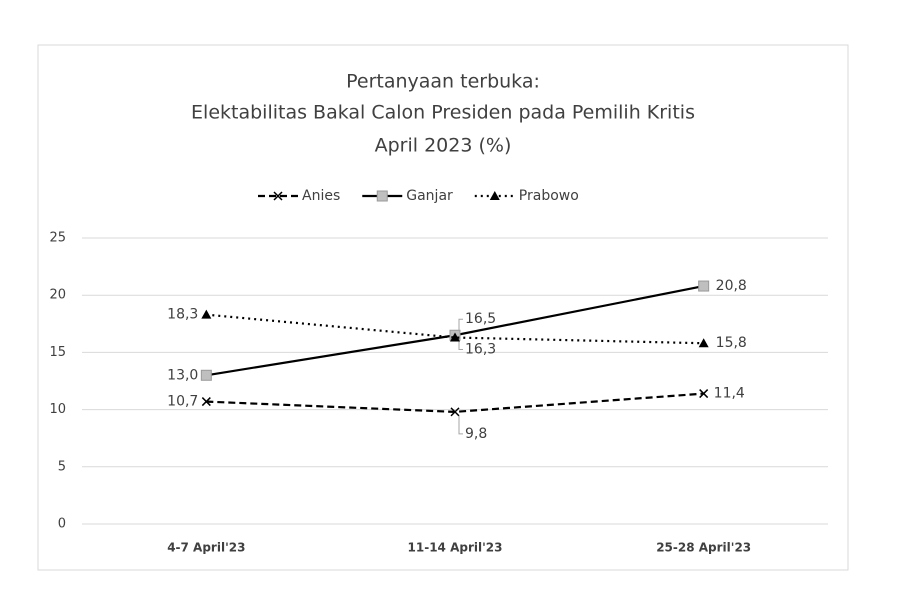 This screenshot has width=900, height=604. Describe the element at coordinates (206, 548) in the screenshot. I see `x-tick-label: 4-7 April'23` at that location.